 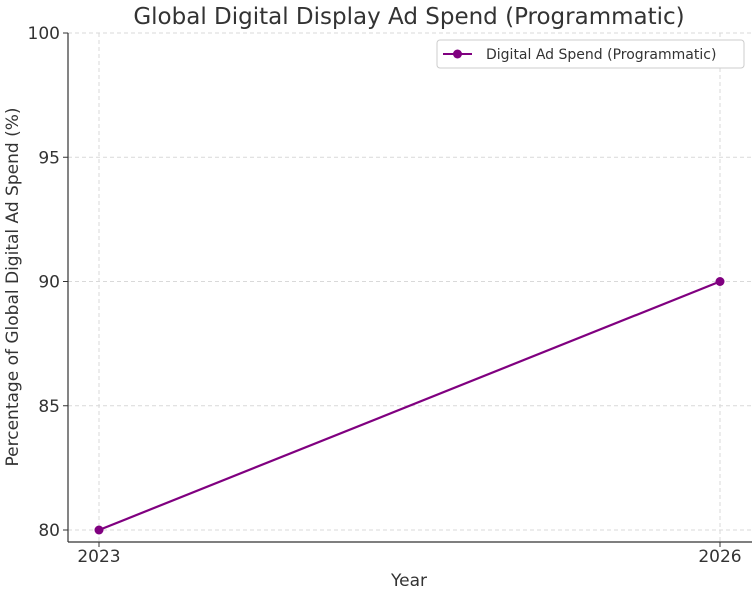 What do you see at coordinates (49, 531) in the screenshot?
I see `y-tick-label: 80` at bounding box center [49, 531].